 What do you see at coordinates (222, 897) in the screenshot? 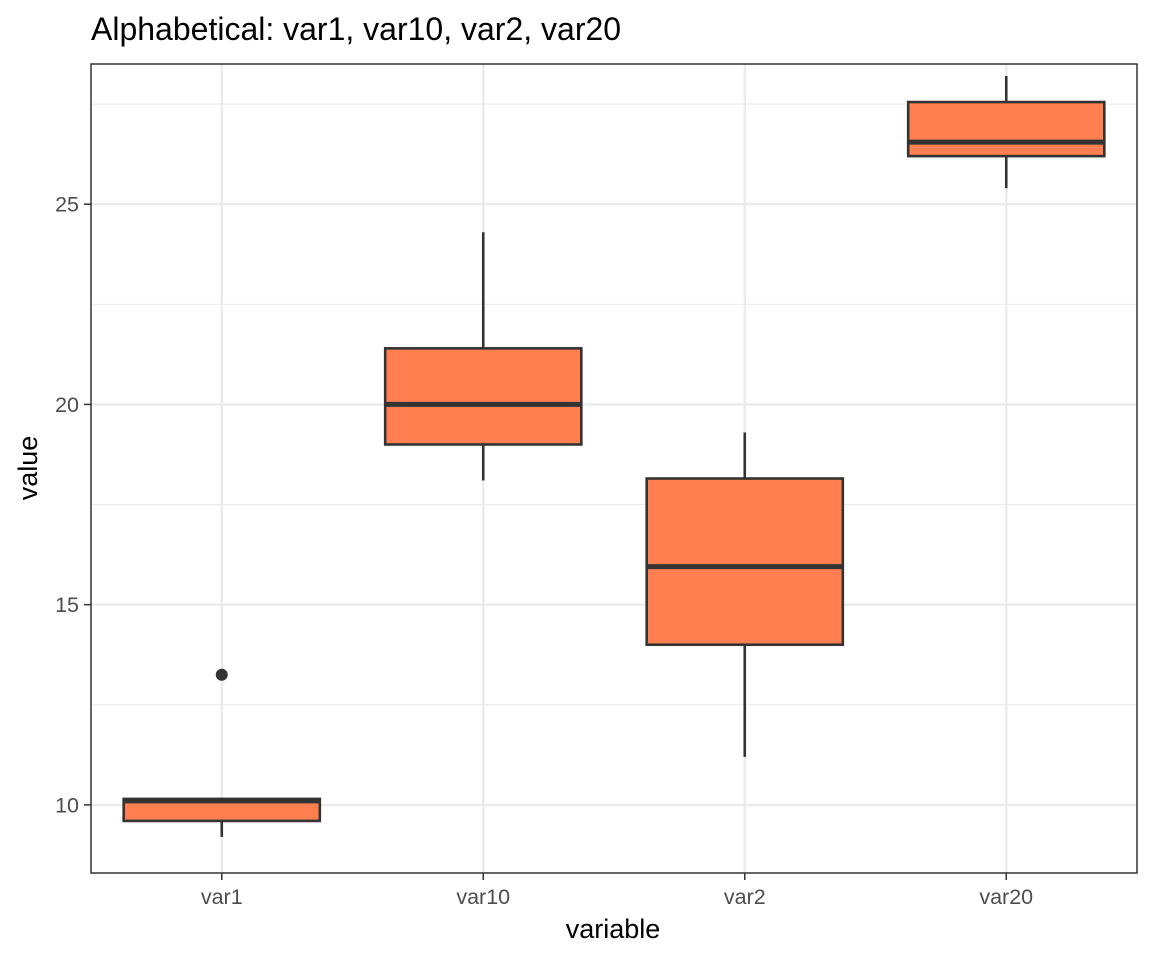
I see `x-tick-label: var1` at bounding box center [222, 897].